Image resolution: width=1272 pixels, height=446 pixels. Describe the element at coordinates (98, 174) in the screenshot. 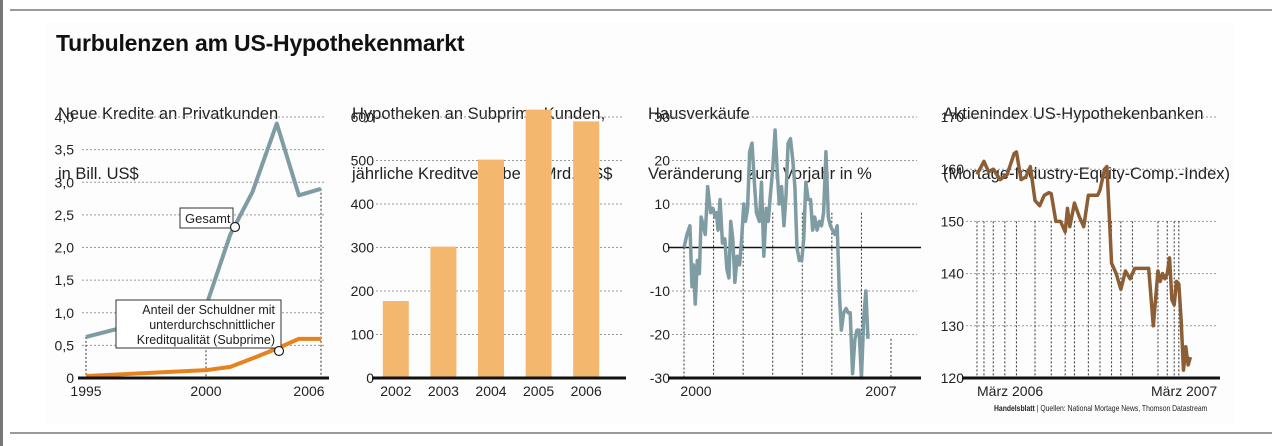

I see `chart1-subtitle-line2: in Bill. US$` at that location.